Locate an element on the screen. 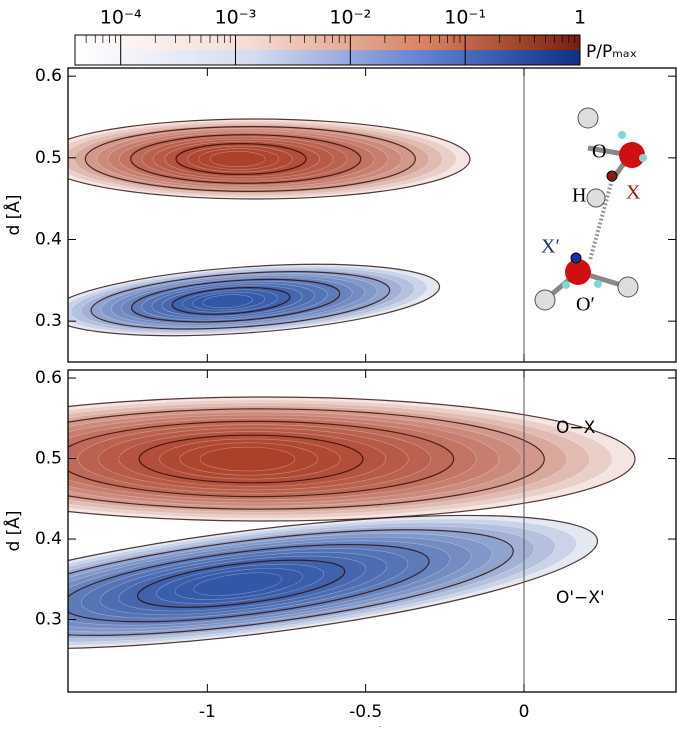 The height and width of the screenshot is (731, 677). x-tick-label: -0.5 is located at coordinates (365, 712).